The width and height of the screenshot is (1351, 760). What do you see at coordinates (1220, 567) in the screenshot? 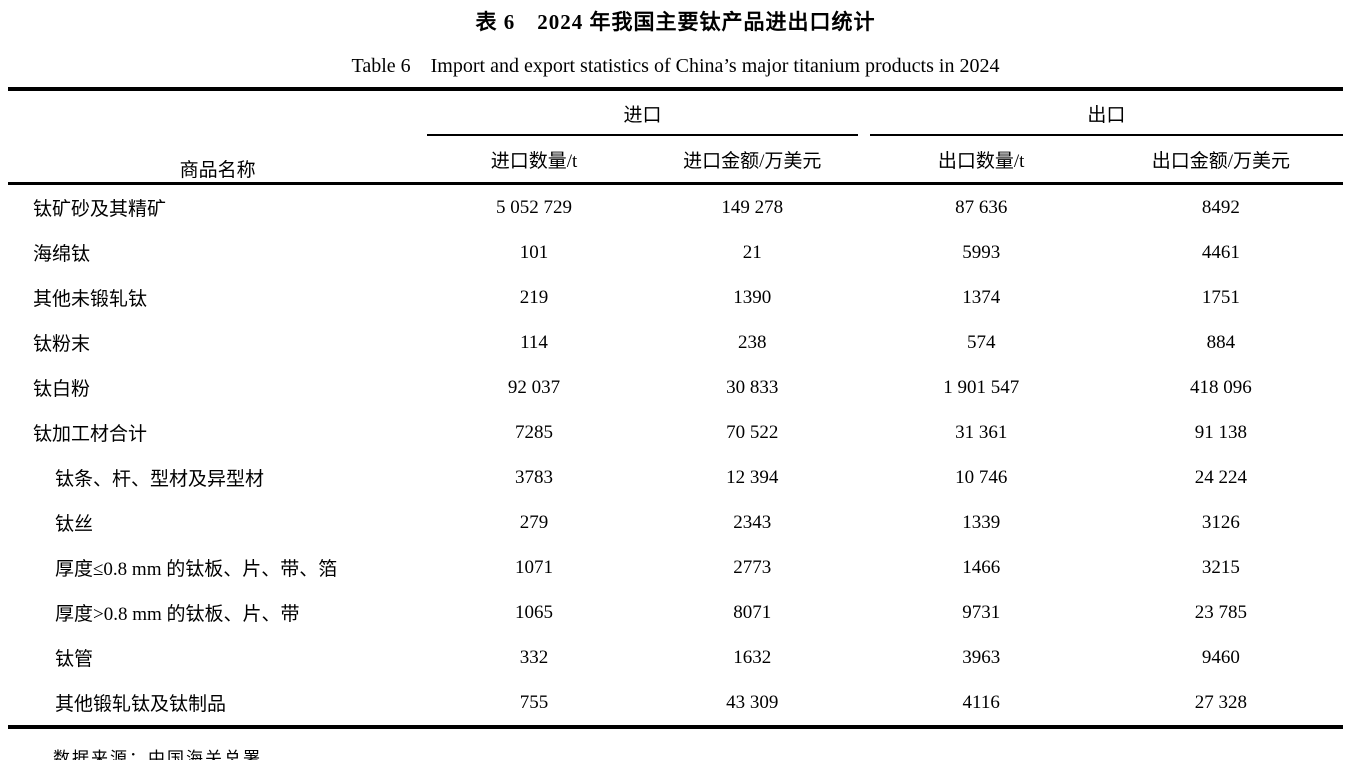
I see `export-amount-value: 3215` at bounding box center [1220, 567].